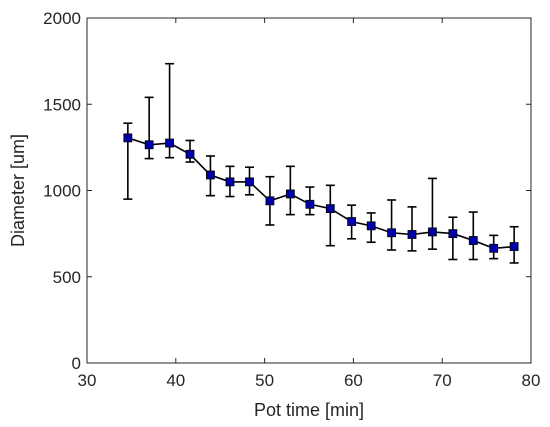  Describe the element at coordinates (264, 380) in the screenshot. I see `x-tick-label: 50` at that location.